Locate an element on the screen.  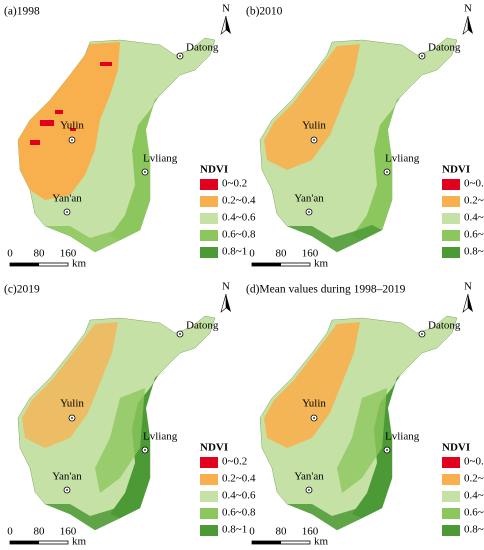
panel-title: (b)2010 is located at coordinates (264, 12).